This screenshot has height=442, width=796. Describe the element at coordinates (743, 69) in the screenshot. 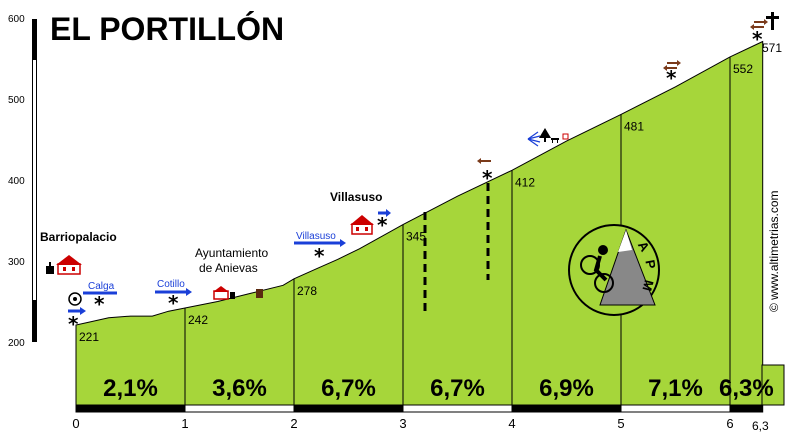

I see `elevation-label: 552` at that location.